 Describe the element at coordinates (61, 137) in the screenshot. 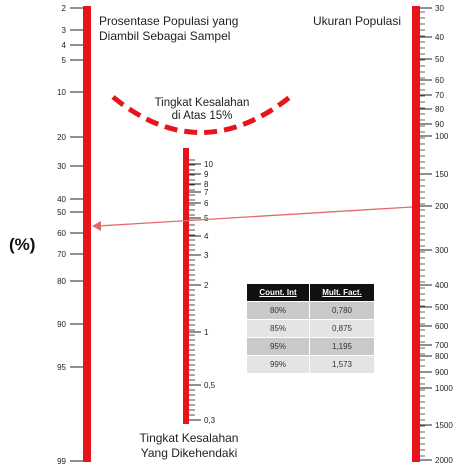

I see `left-tick-label: 20` at that location.